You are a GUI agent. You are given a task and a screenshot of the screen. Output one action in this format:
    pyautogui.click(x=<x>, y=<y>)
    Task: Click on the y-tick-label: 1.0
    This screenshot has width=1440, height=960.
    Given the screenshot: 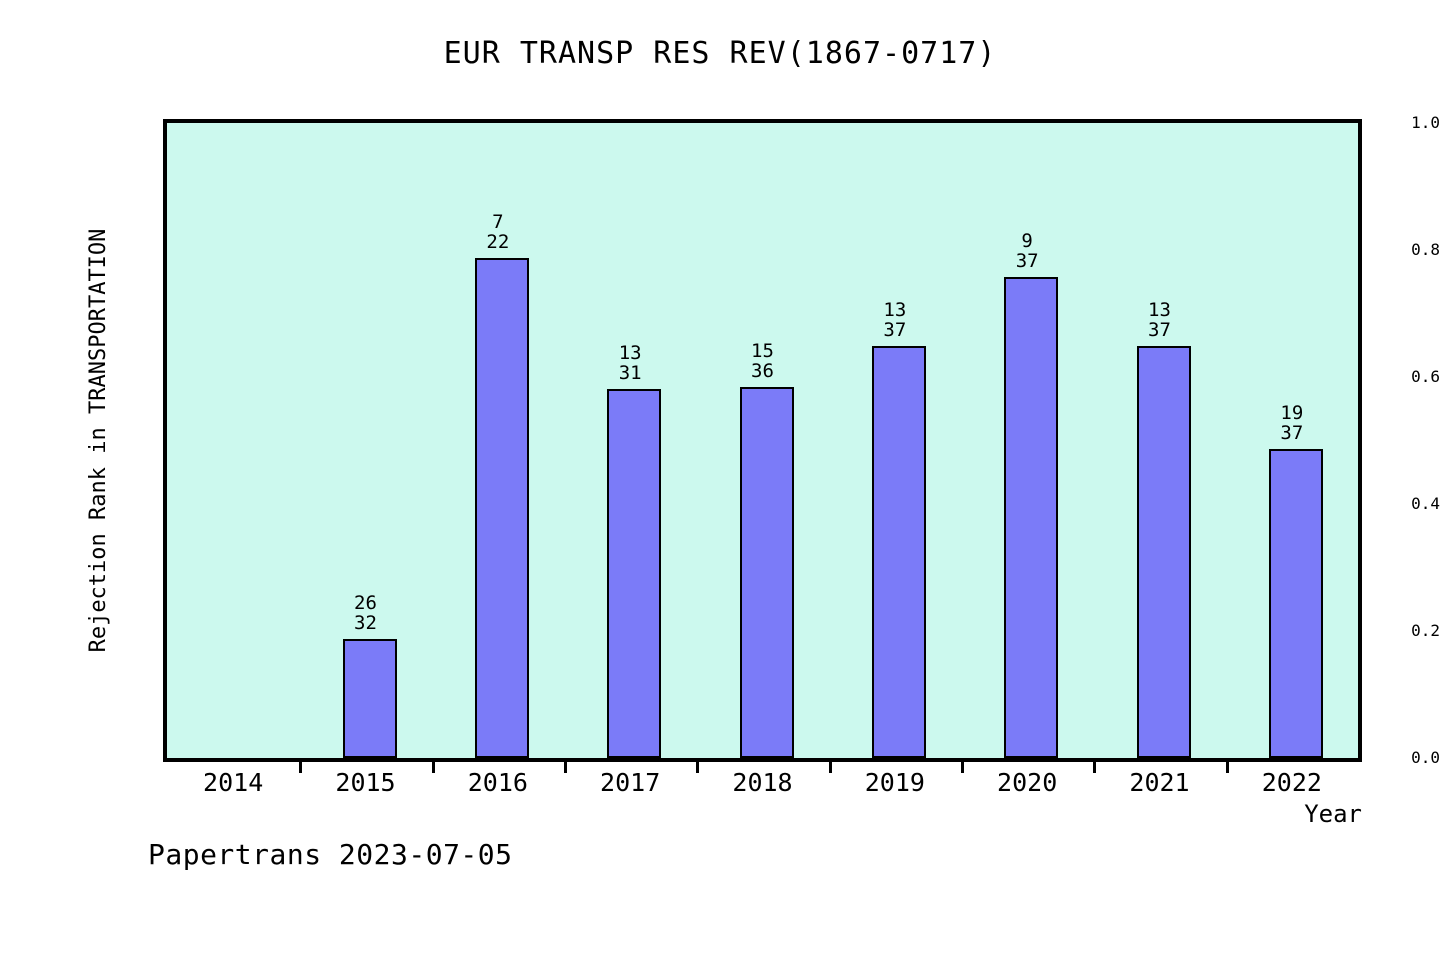 What is the action you would take?
    pyautogui.click(x=1425, y=122)
    